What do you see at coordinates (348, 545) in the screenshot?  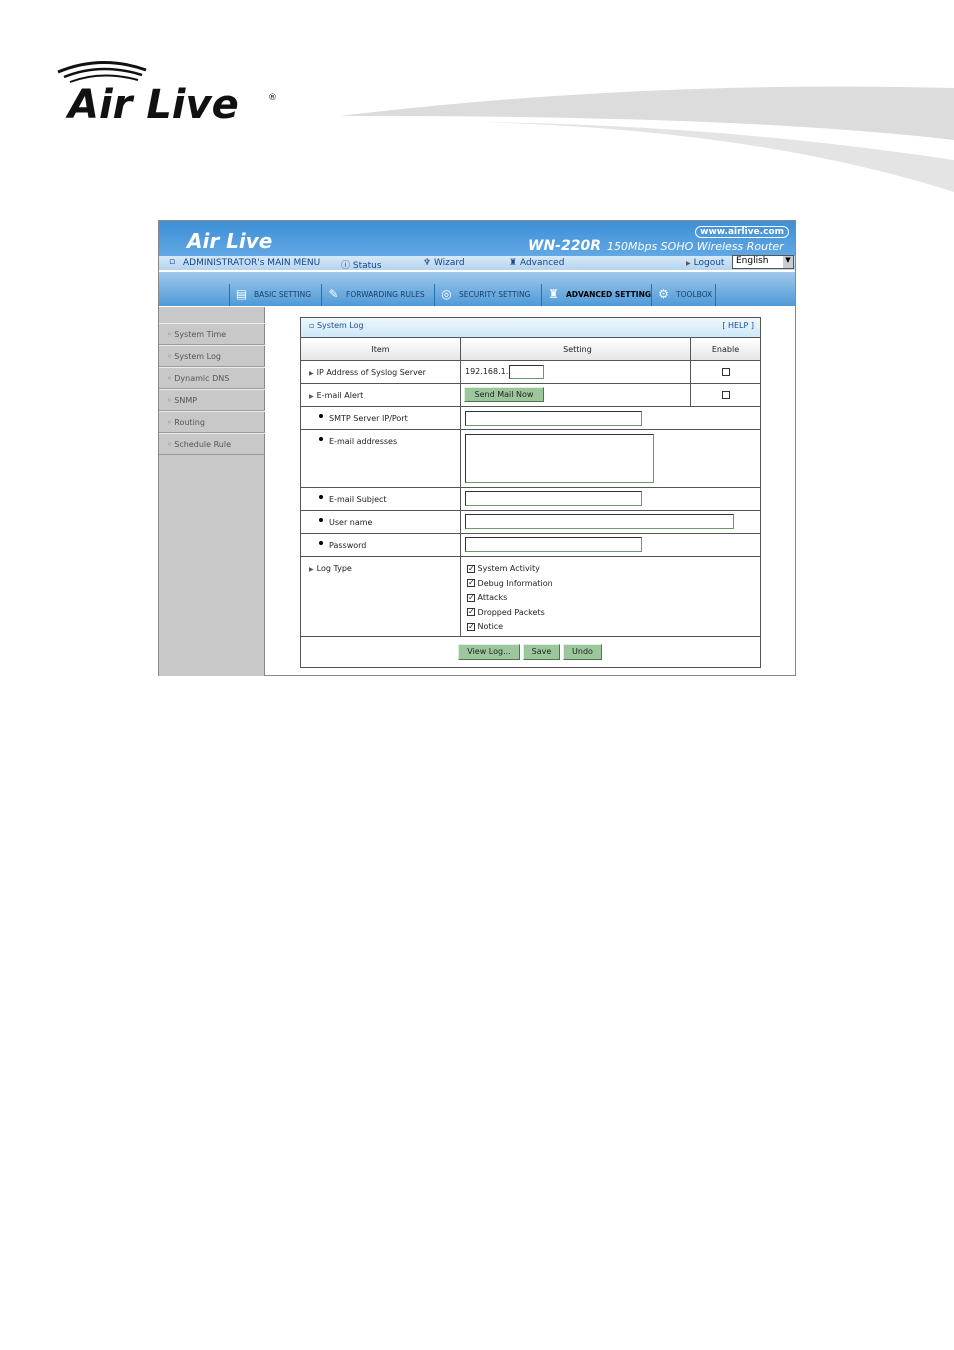 I see `label-text: Password` at bounding box center [348, 545].